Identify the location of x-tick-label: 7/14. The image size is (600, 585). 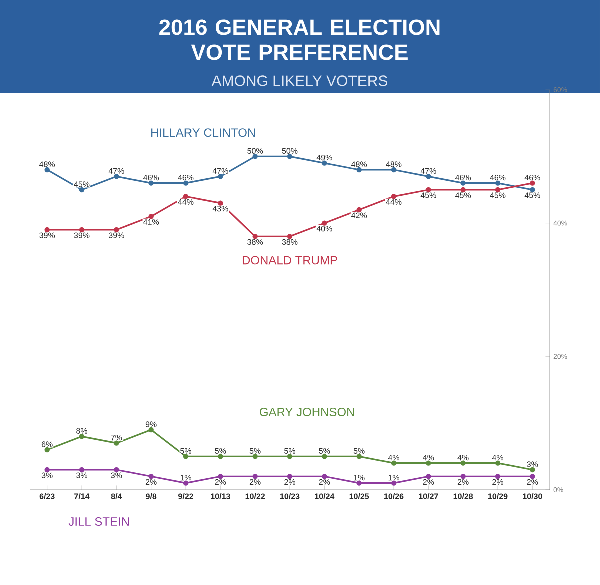
(82, 497).